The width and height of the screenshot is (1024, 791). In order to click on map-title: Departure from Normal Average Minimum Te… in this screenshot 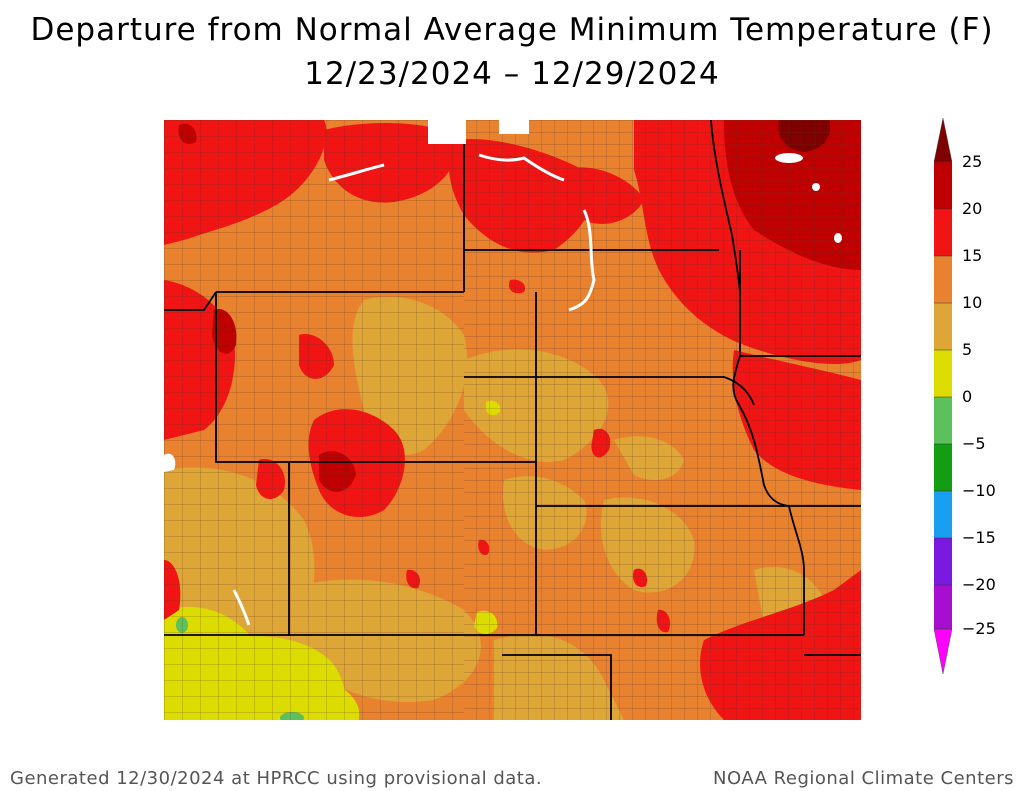, I will do `click(512, 52)`.